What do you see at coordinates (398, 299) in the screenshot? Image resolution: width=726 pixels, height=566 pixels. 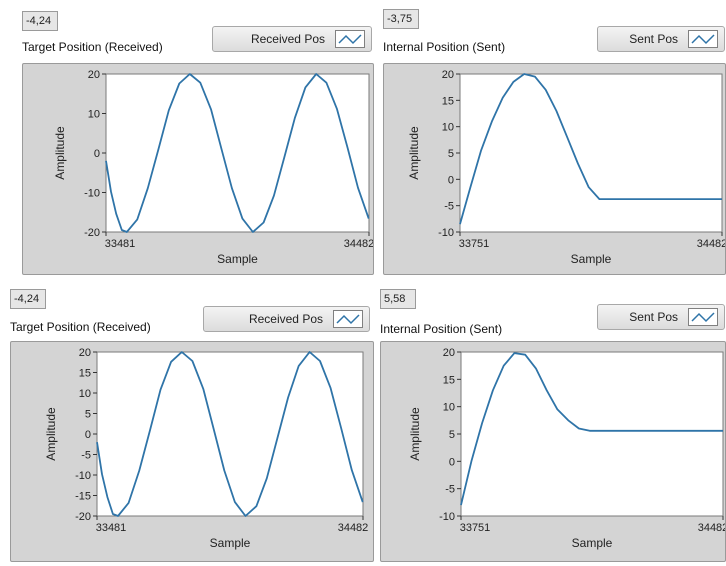 I see `internal-position-indicator: 5,58` at bounding box center [398, 299].